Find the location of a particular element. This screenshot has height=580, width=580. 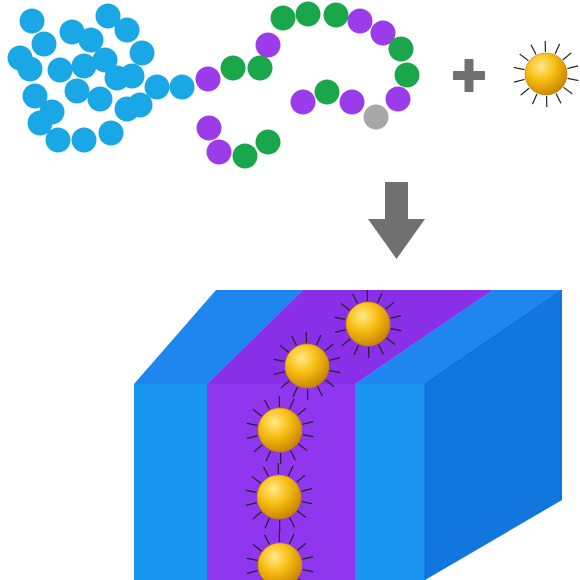

slab-side is located at coordinates (493, 435).